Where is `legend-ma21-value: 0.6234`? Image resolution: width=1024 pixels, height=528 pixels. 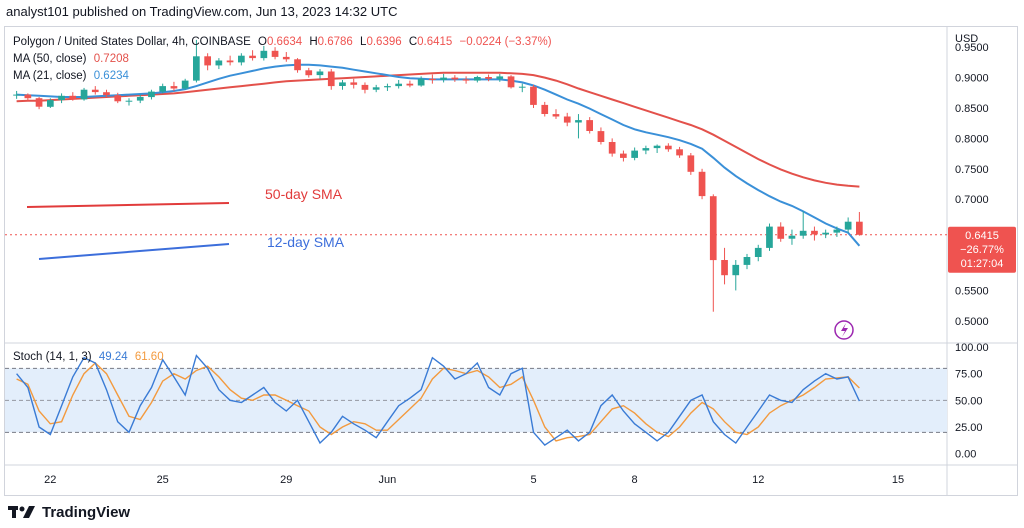 legend-ma21-value: 0.6234 is located at coordinates (112, 76).